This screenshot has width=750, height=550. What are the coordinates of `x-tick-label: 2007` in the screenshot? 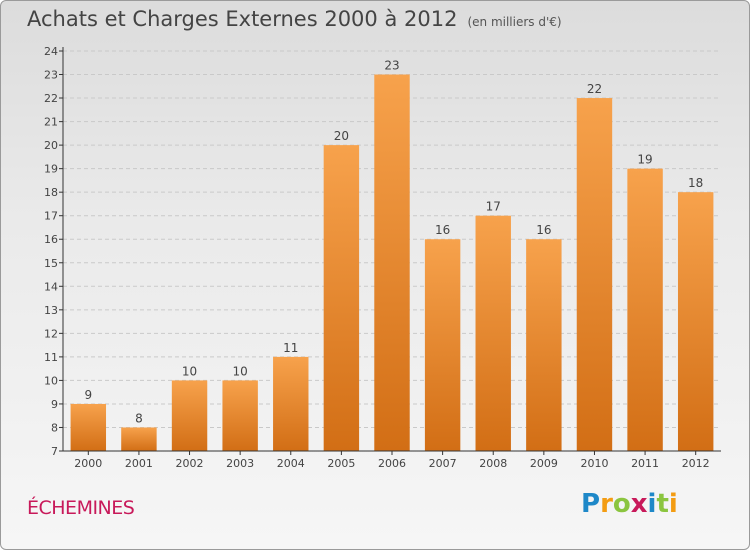 It's located at (443, 463).